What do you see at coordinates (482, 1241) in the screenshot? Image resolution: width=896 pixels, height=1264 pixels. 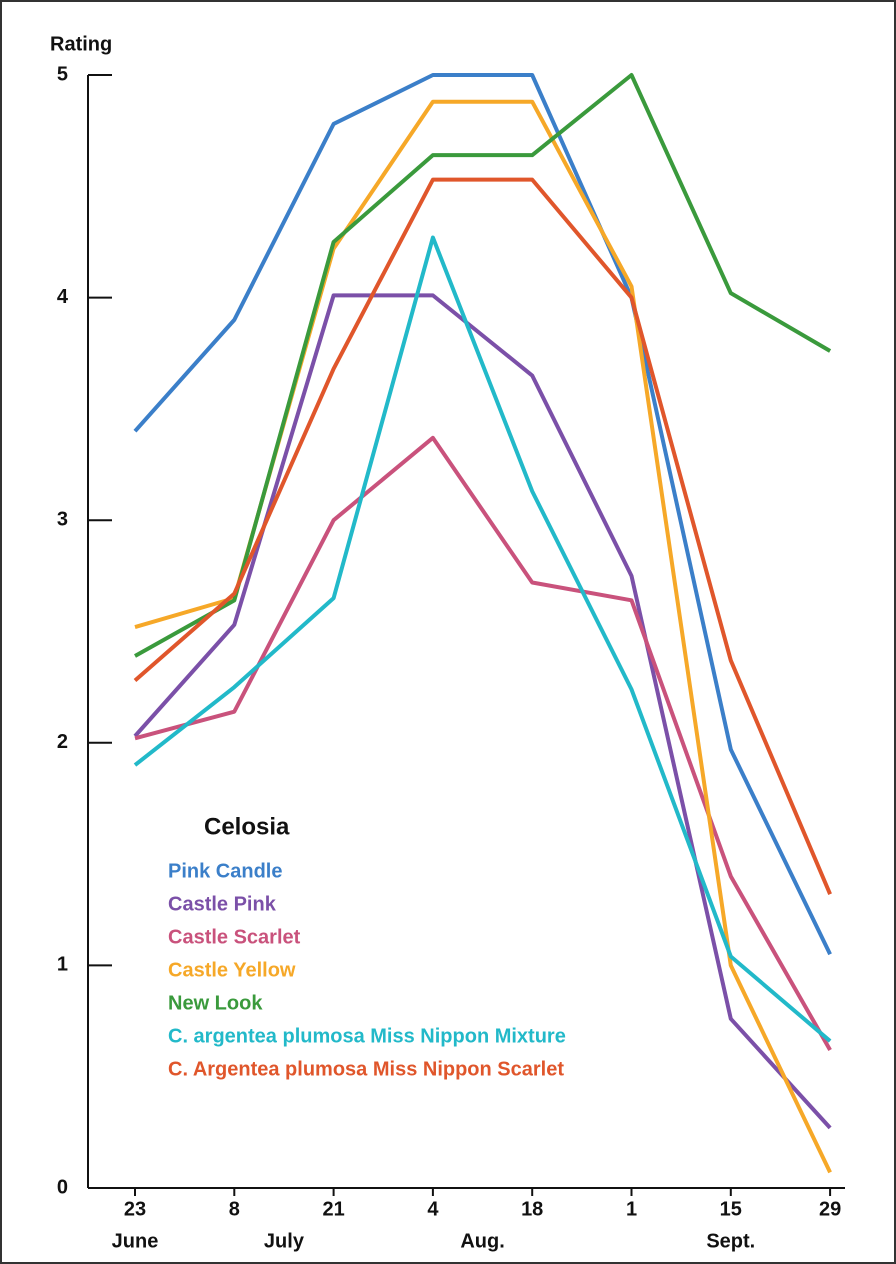 I see `x-group-label: Aug.` at bounding box center [482, 1241].